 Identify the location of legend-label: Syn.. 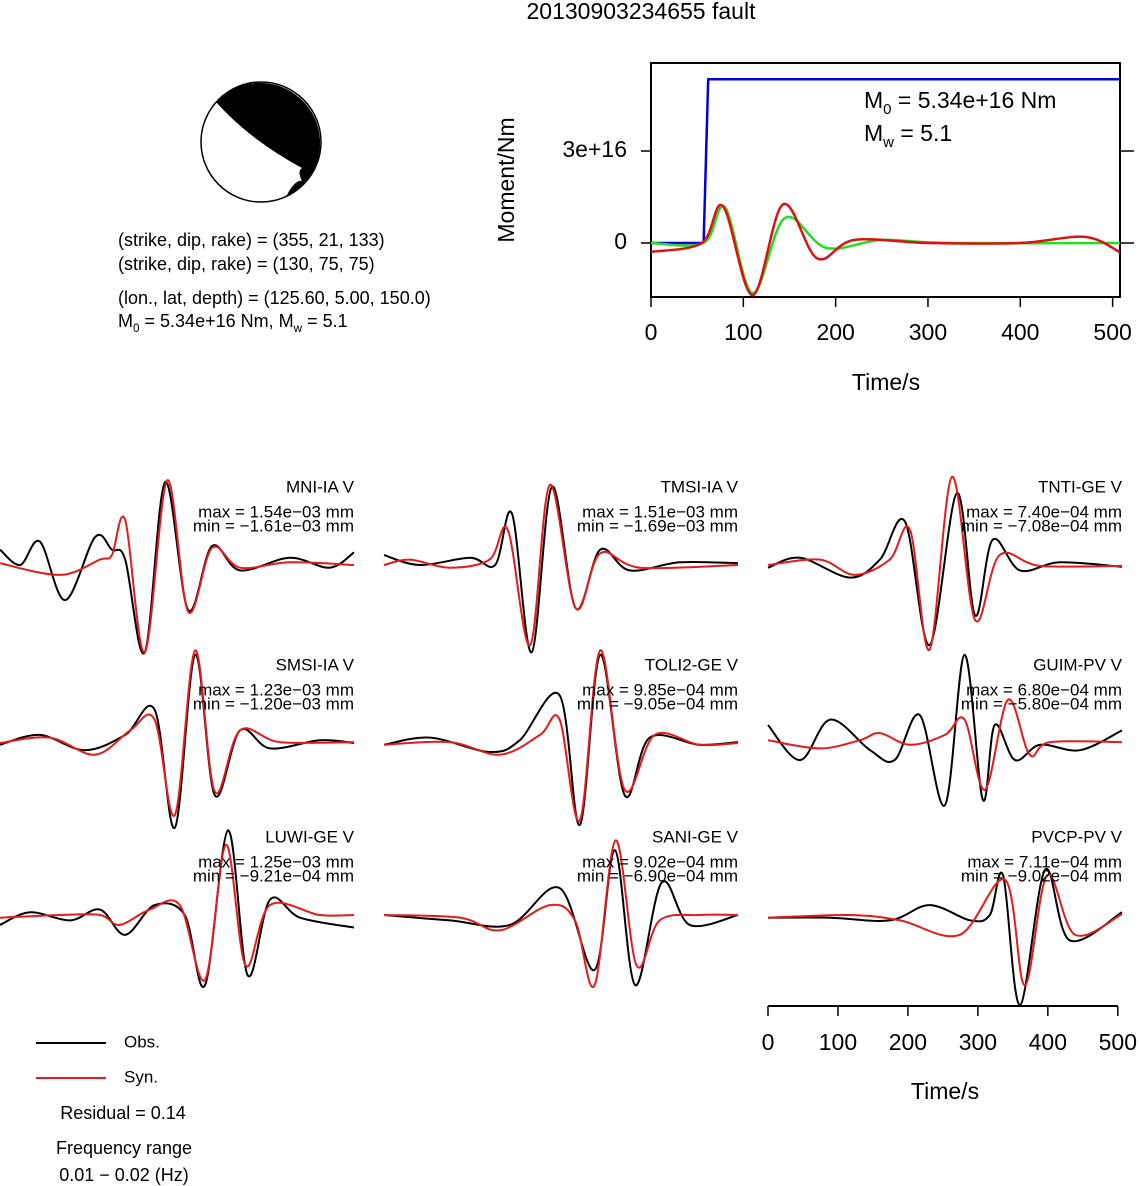
(141, 1076).